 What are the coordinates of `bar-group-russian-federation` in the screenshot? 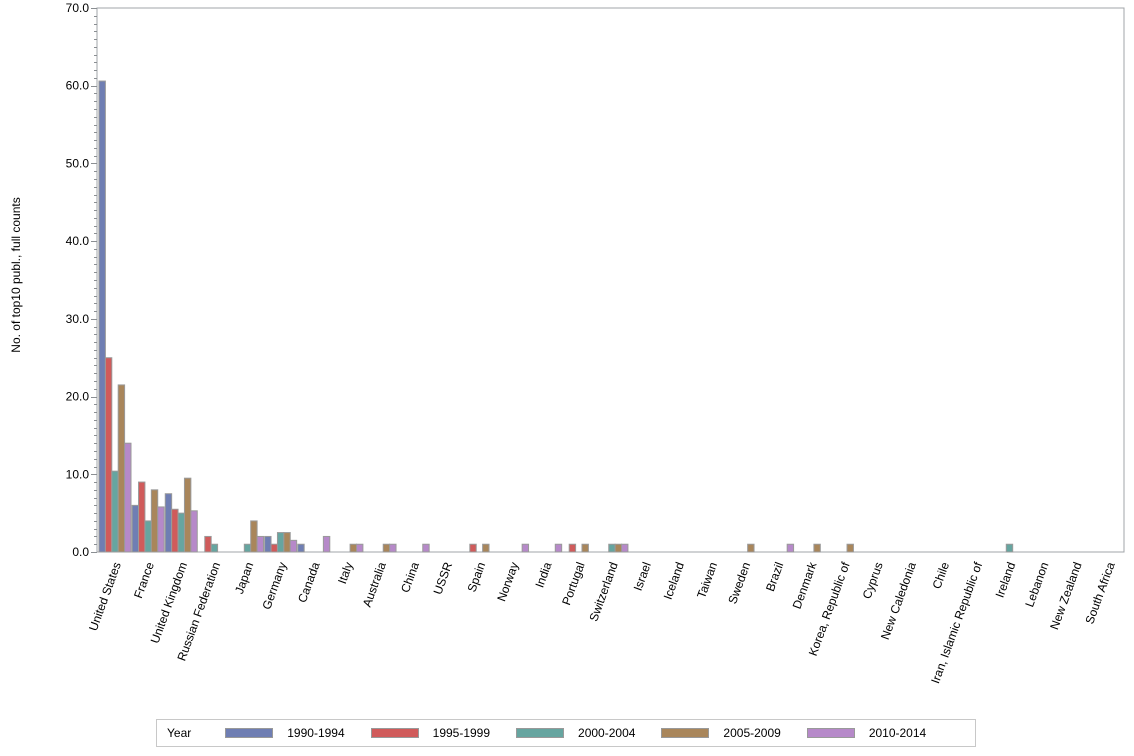 It's located at (211, 544).